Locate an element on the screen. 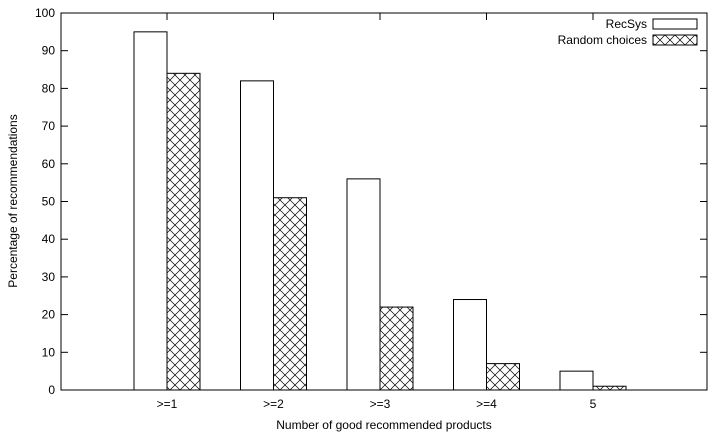  y-tick-label: 60 is located at coordinates (49, 164).